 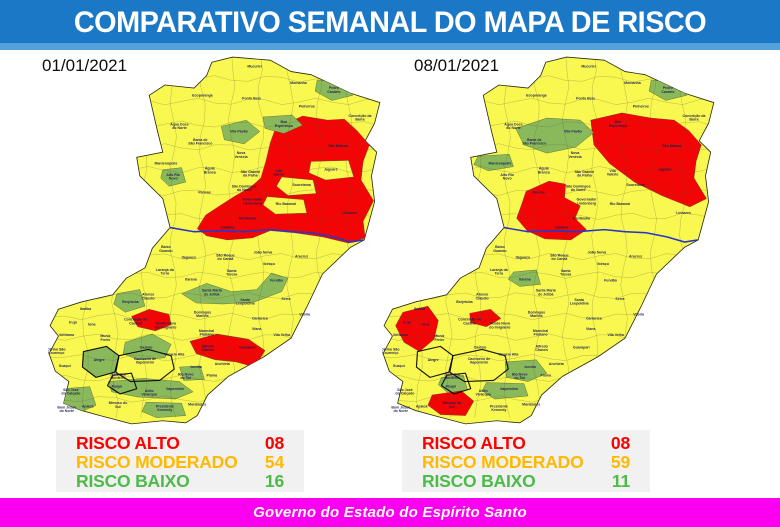 I want to click on municipality-label: Brejetuba, so click(x=464, y=302).